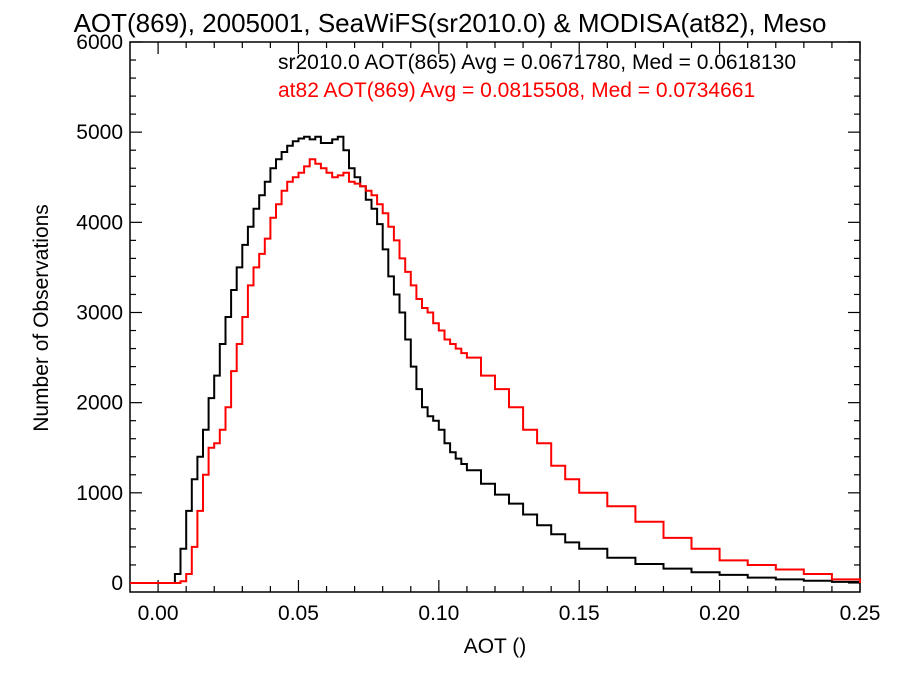  I want to click on x-tick-label: 0.10, so click(438, 613).